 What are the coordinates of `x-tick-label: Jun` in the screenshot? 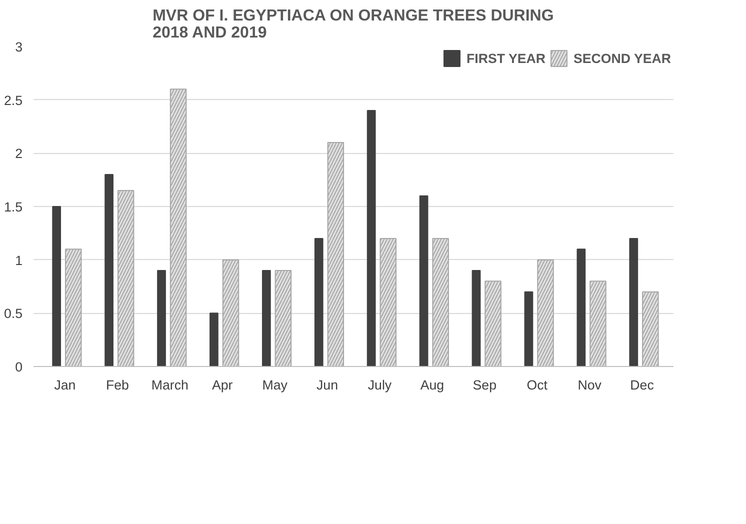 It's located at (327, 385).